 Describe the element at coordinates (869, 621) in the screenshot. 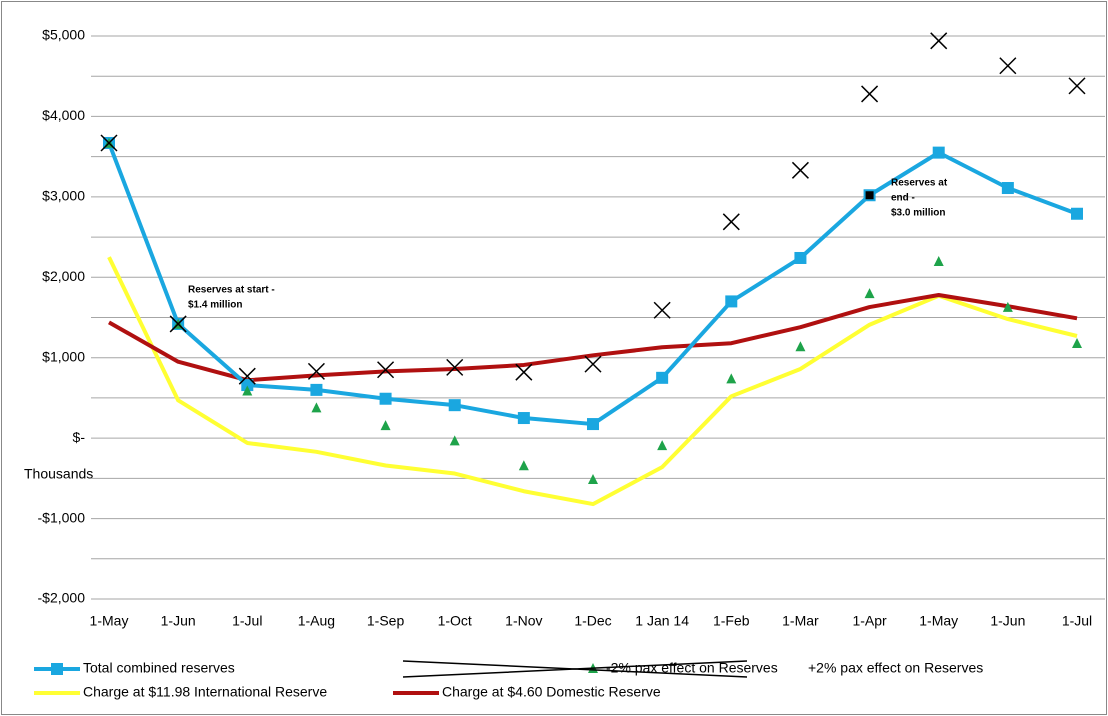

I see `x-tick-label: 1-Apr` at that location.